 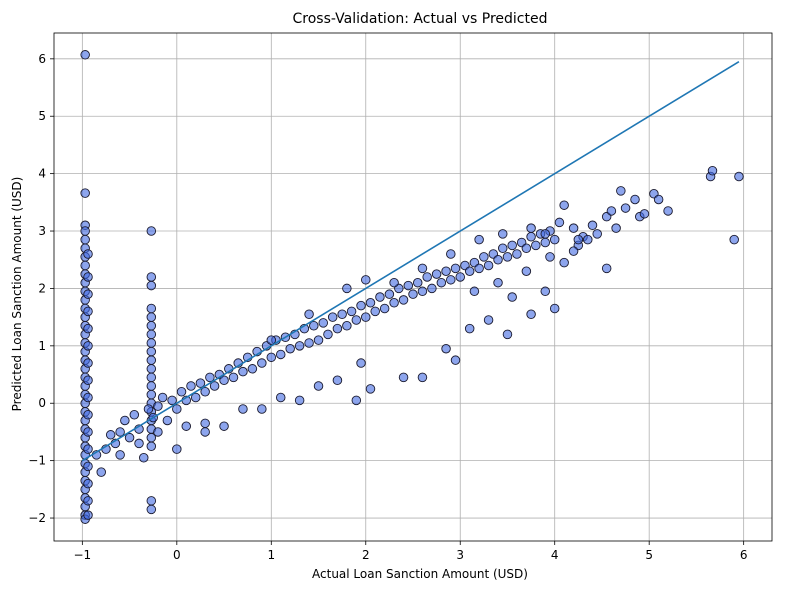 What do you see at coordinates (42, 59) in the screenshot?
I see `y-tick-label: 6` at bounding box center [42, 59].